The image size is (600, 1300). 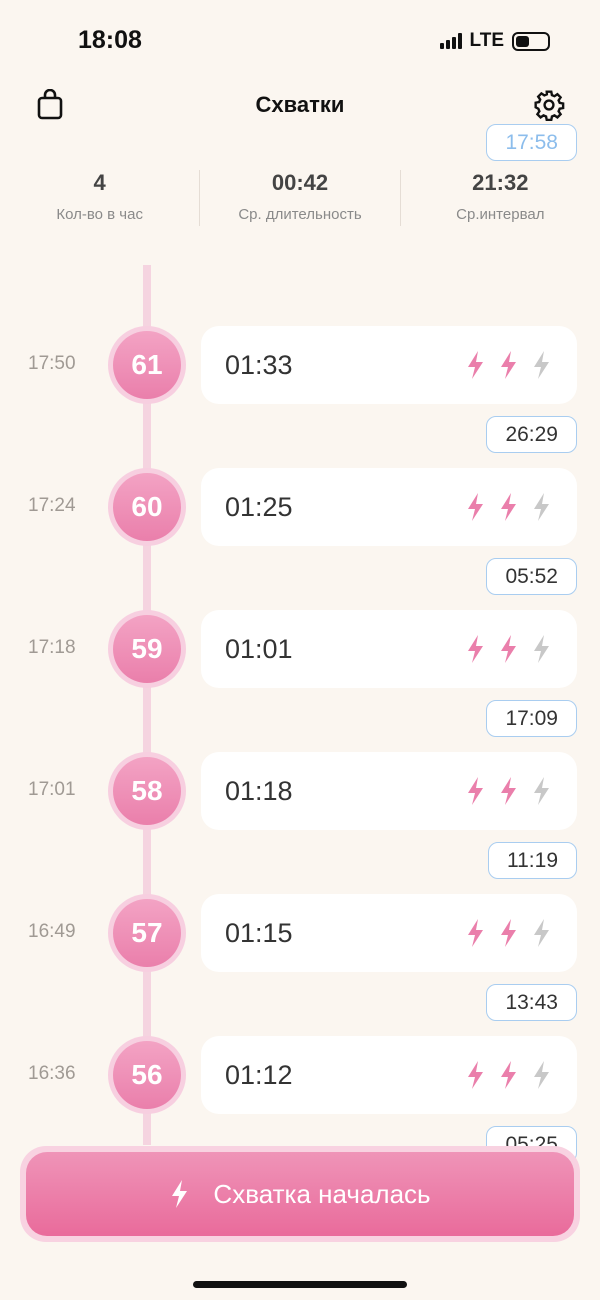 What do you see at coordinates (300, 214) in the screenshot?
I see `stat-label: Ср. длительность` at bounding box center [300, 214].